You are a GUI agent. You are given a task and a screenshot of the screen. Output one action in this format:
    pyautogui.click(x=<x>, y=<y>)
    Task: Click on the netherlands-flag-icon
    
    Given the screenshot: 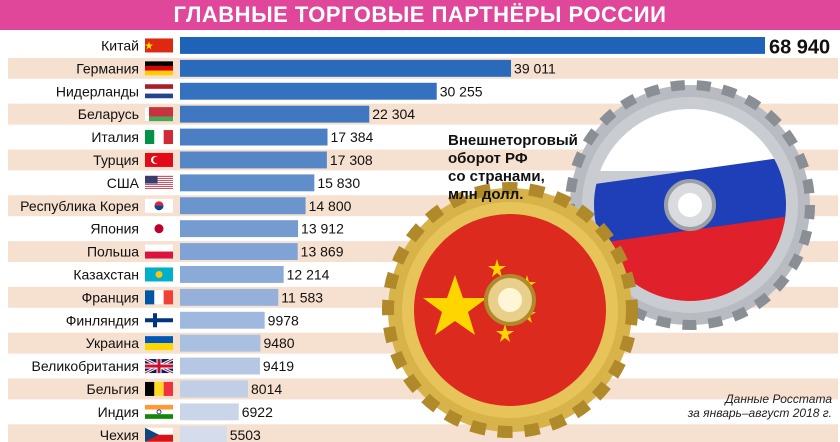 What is the action you would take?
    pyautogui.click(x=159, y=91)
    